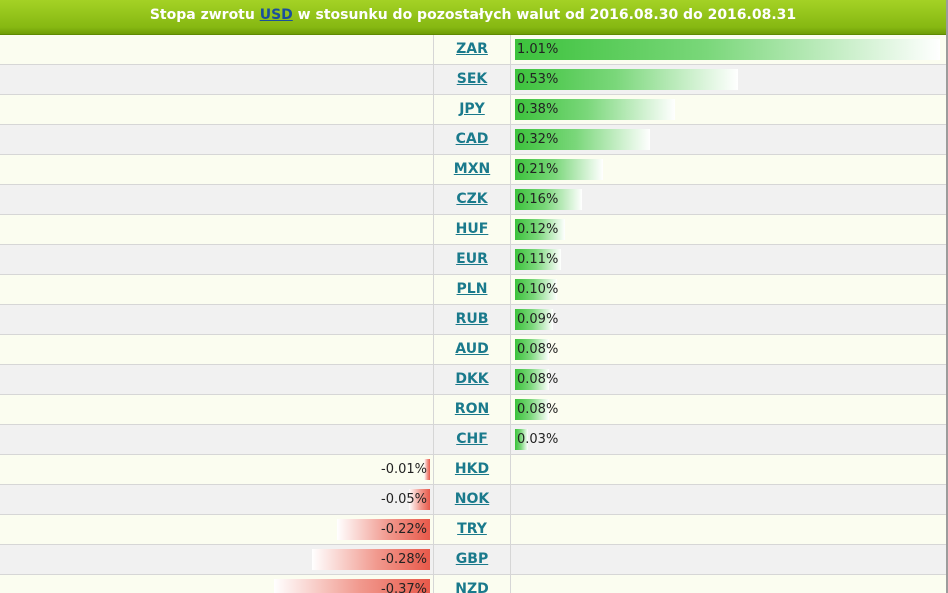 The width and height of the screenshot is (948, 593). I want to click on header-prefix: Stopa zwrotu, so click(202, 15).